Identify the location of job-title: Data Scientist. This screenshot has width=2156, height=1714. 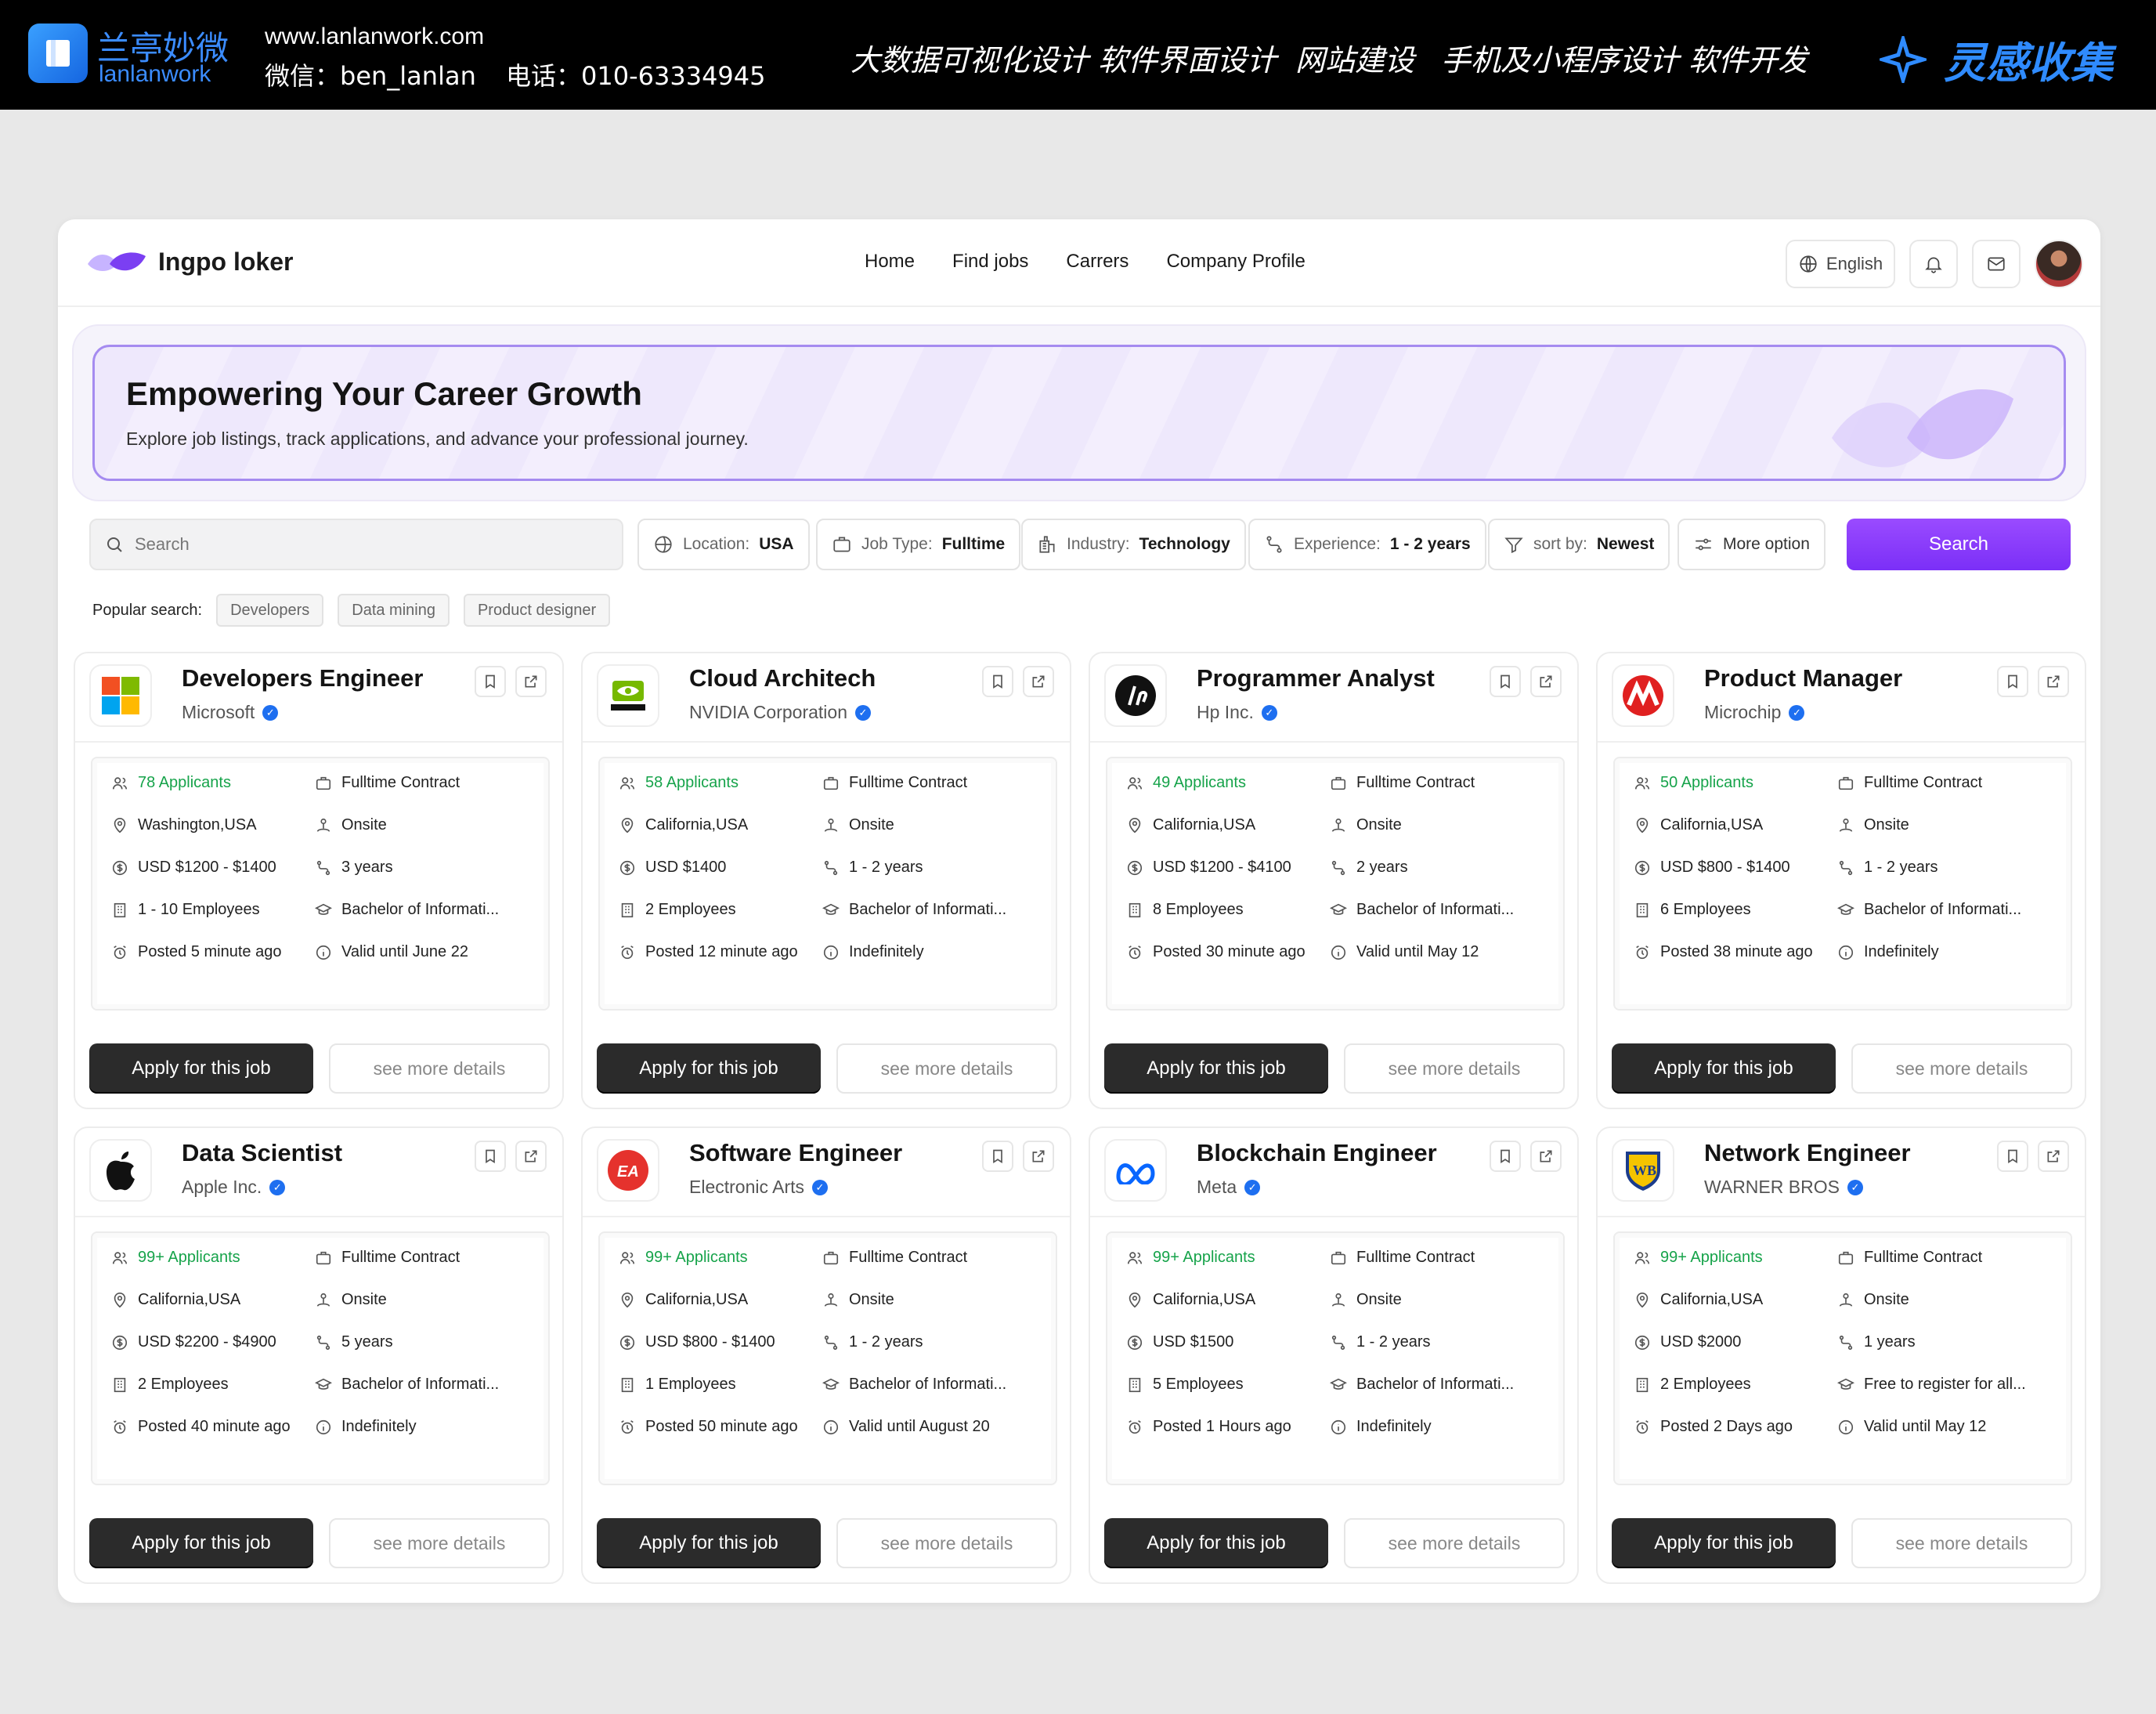
(262, 1152).